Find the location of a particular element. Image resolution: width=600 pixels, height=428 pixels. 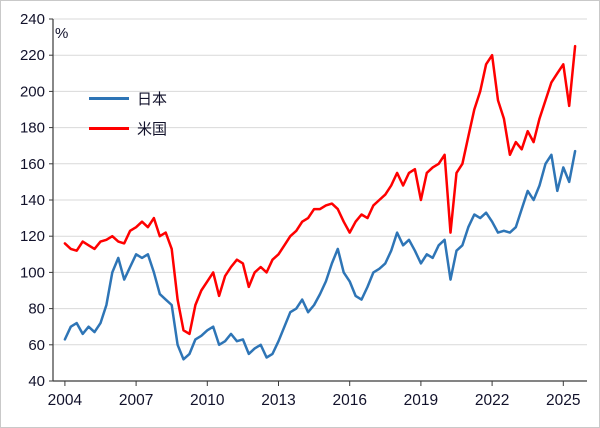

x-tick-label: 2004 is located at coordinates (65, 400).